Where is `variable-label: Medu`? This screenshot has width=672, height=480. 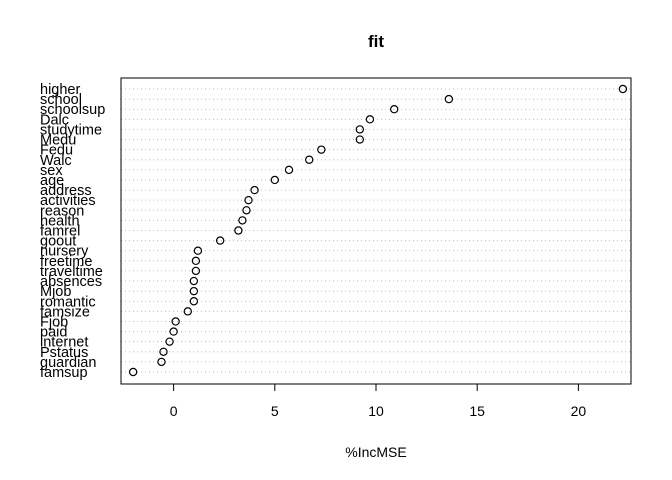 variable-label: Medu is located at coordinates (58, 141).